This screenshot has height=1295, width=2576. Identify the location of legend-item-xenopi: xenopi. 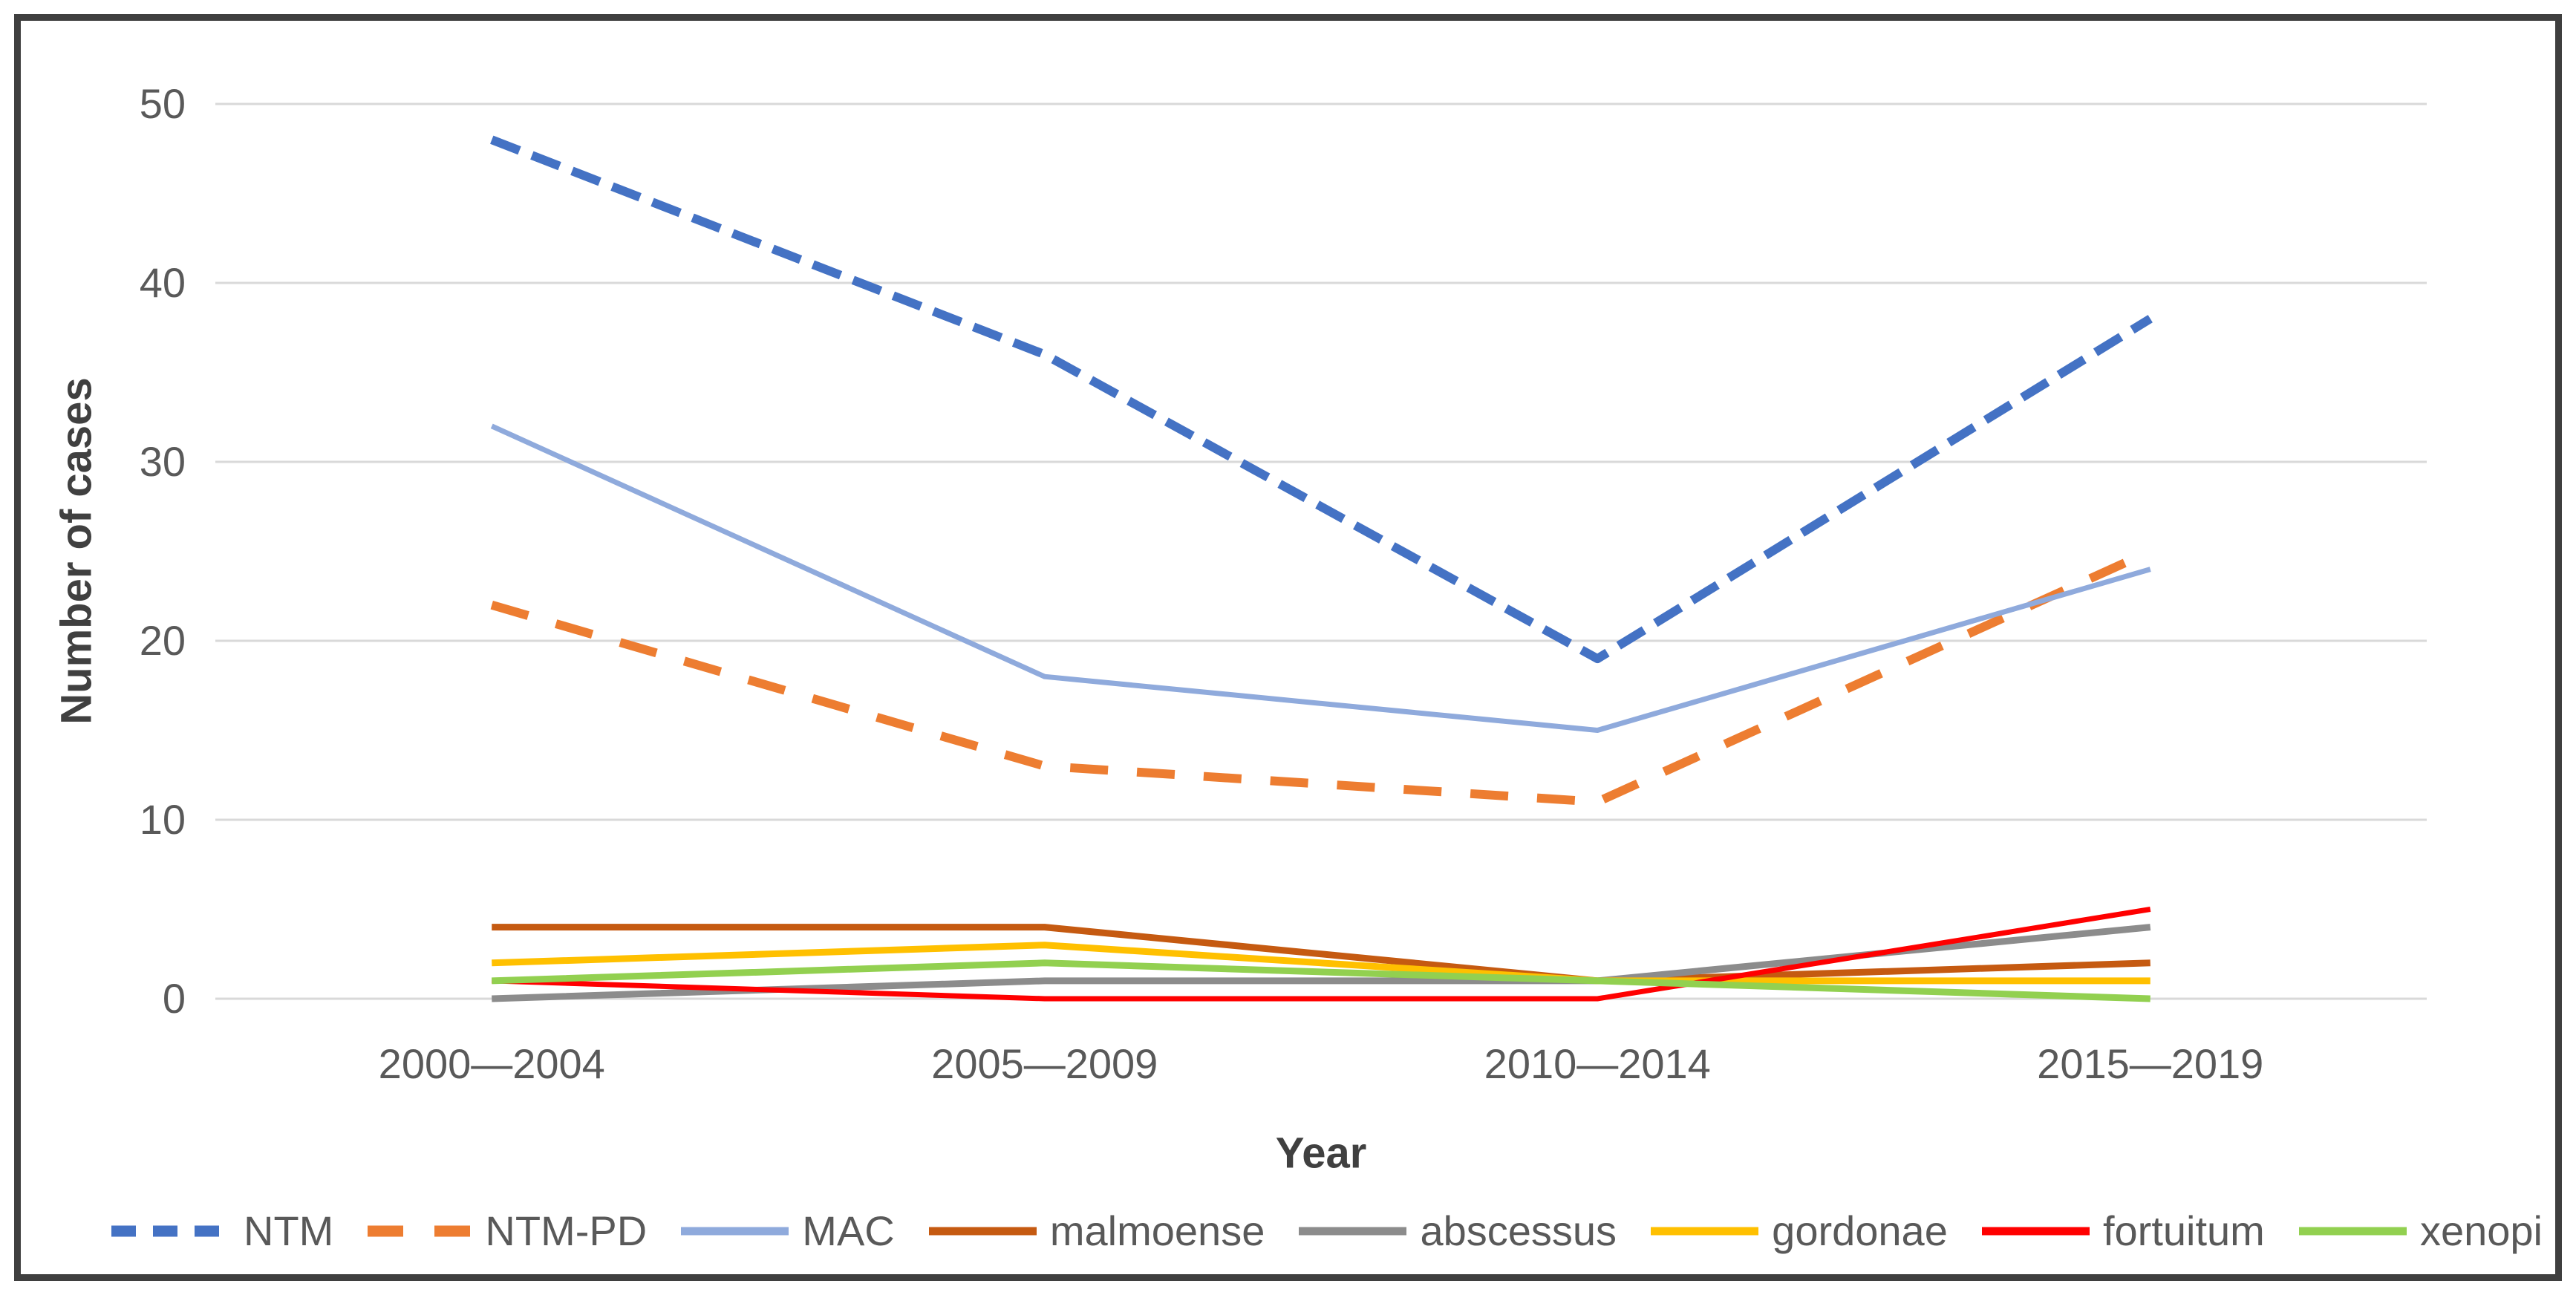
(2420, 1230).